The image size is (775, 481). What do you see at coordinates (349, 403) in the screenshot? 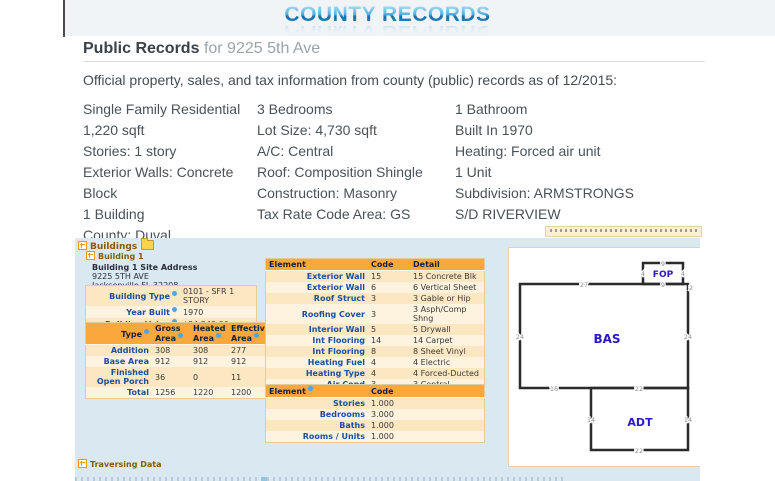
I see `unit-label: Stories` at bounding box center [349, 403].